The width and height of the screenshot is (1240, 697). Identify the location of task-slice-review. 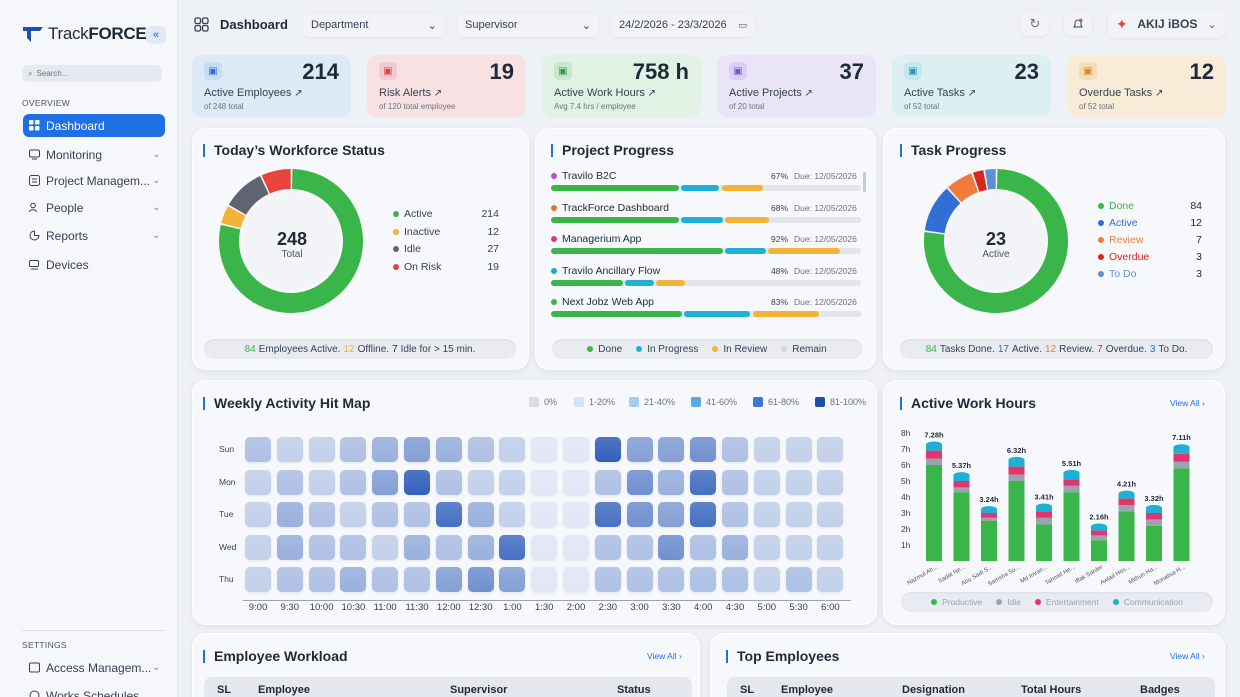
(963, 188).